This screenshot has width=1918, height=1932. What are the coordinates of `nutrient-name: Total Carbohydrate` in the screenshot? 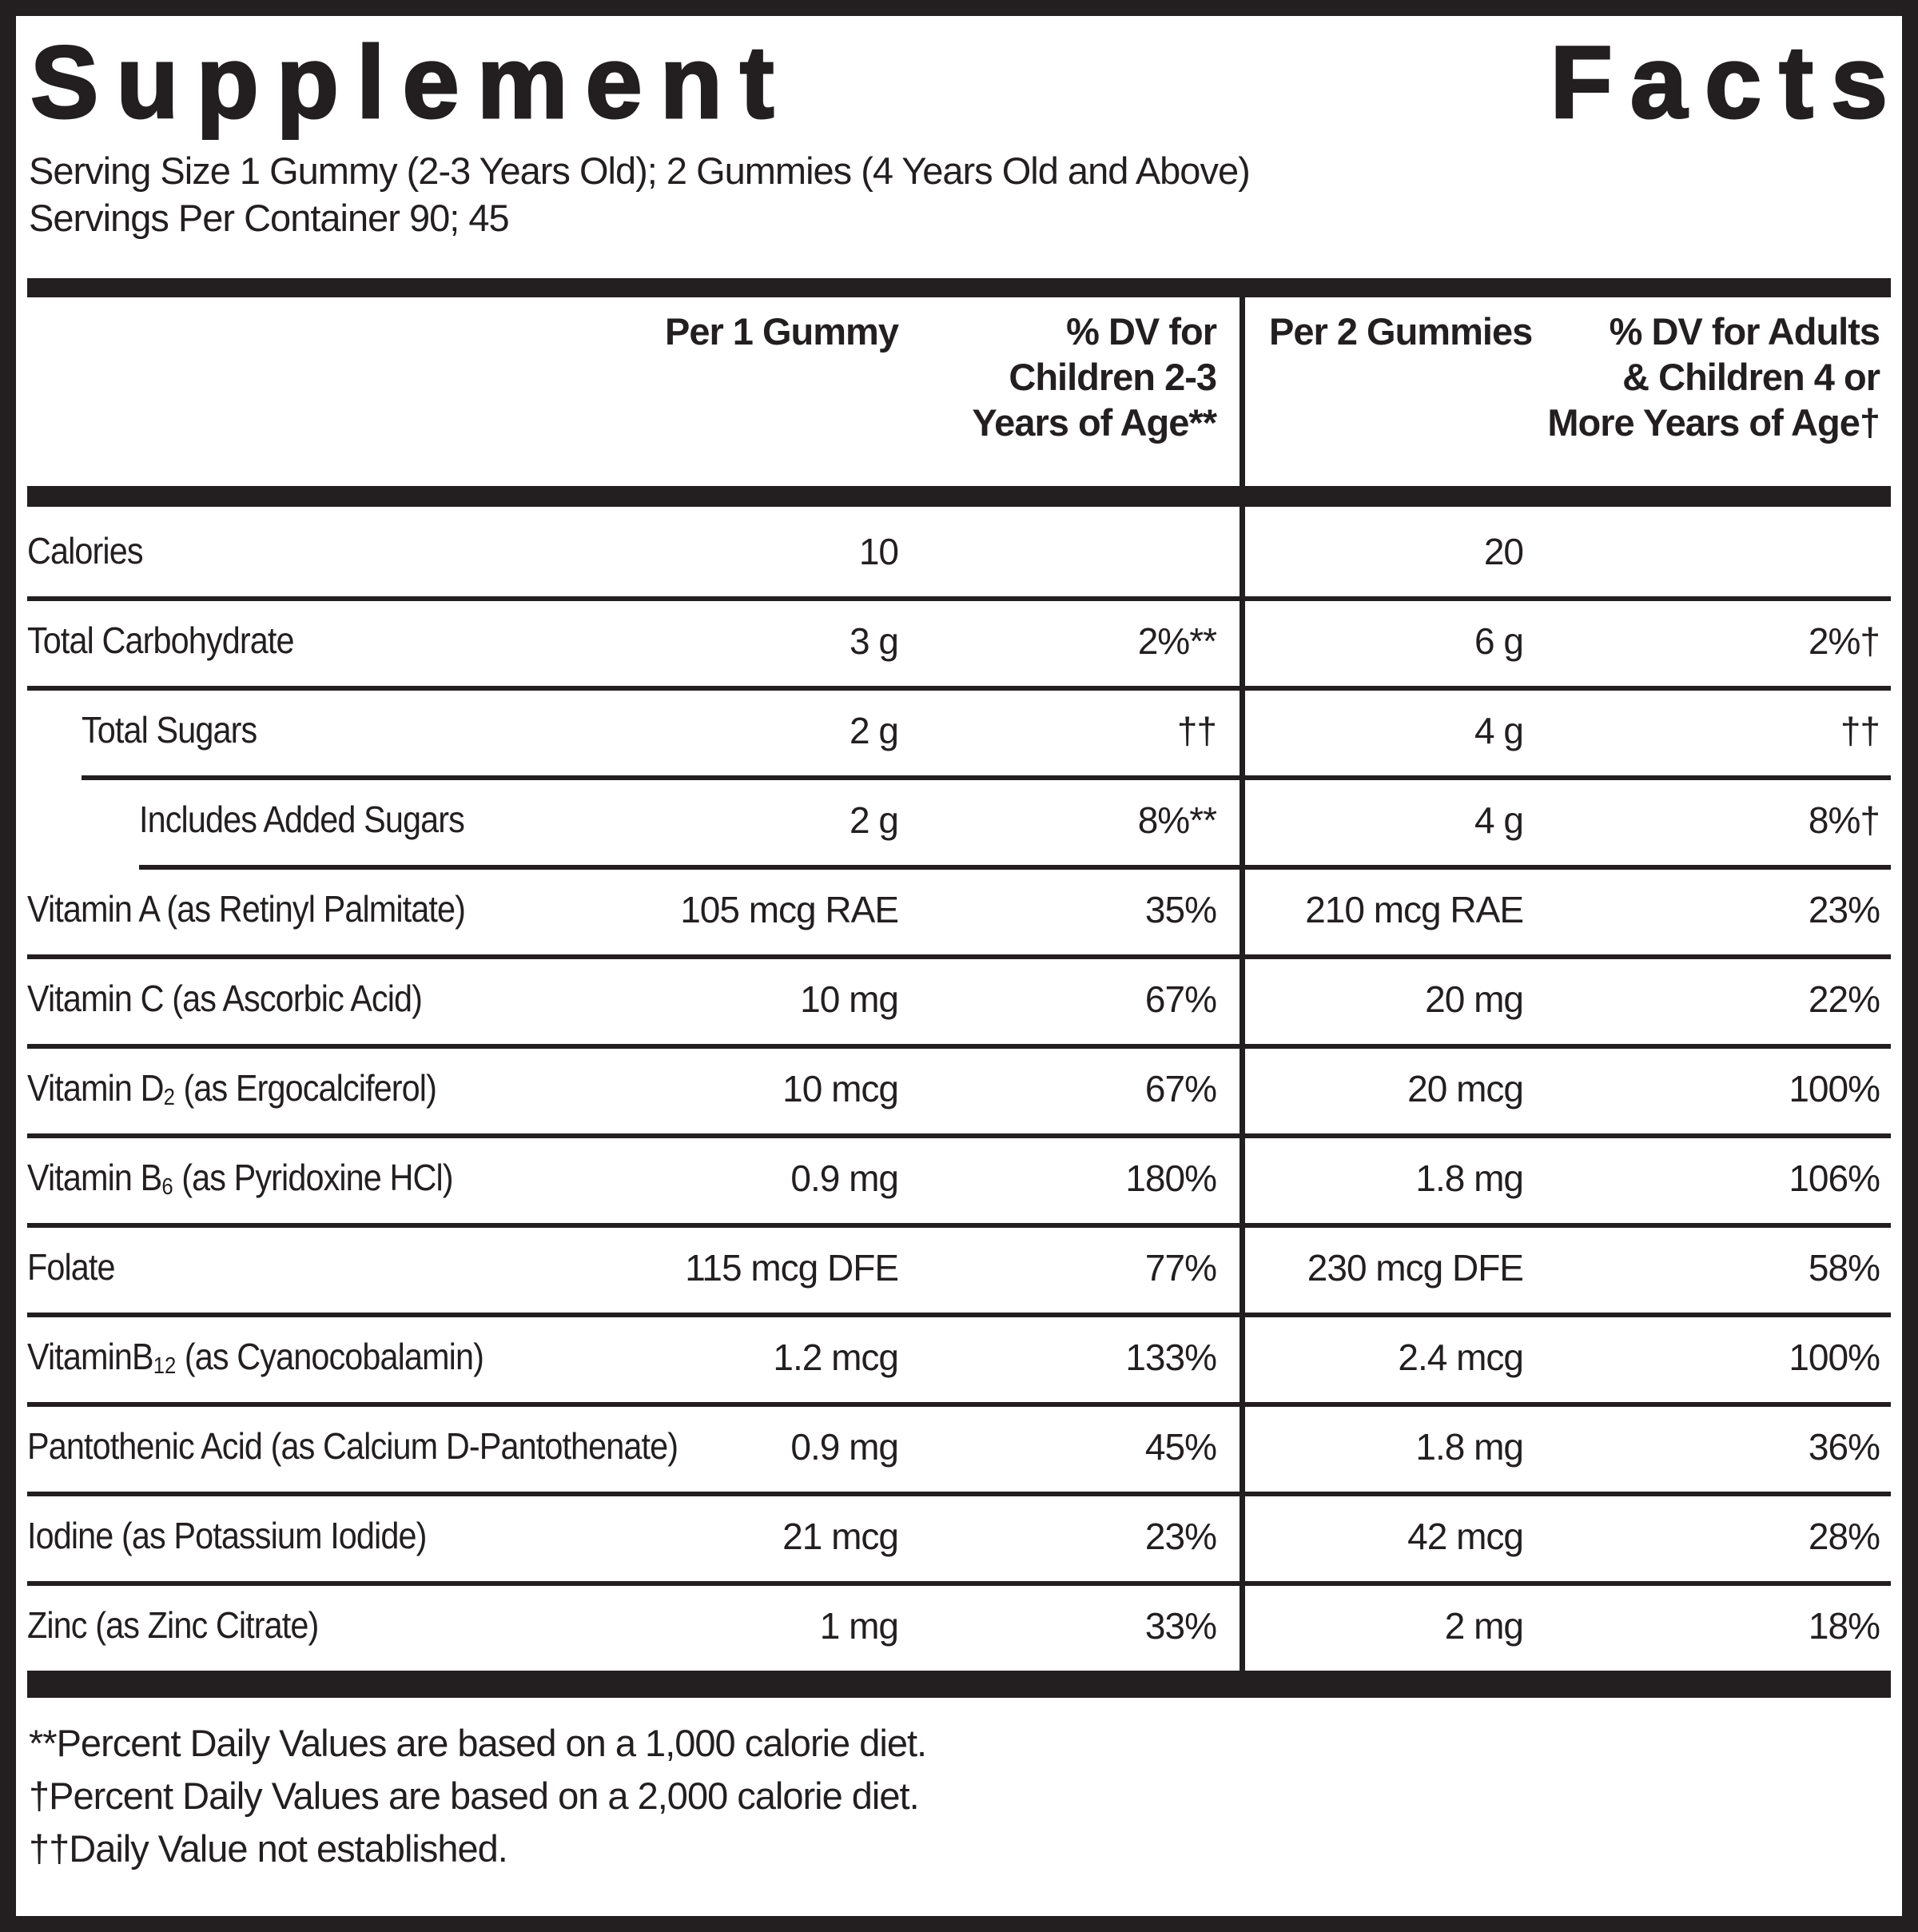 It's located at (161, 640).